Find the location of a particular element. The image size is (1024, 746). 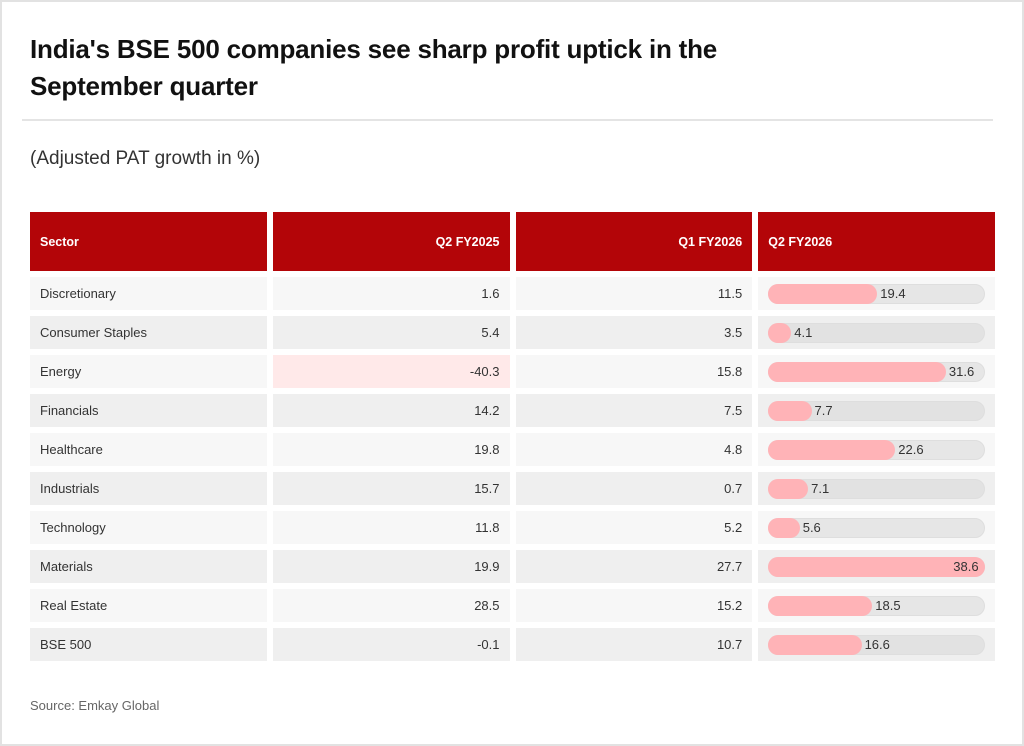

q2-fy2025-cell: 11.8 is located at coordinates (391, 527).